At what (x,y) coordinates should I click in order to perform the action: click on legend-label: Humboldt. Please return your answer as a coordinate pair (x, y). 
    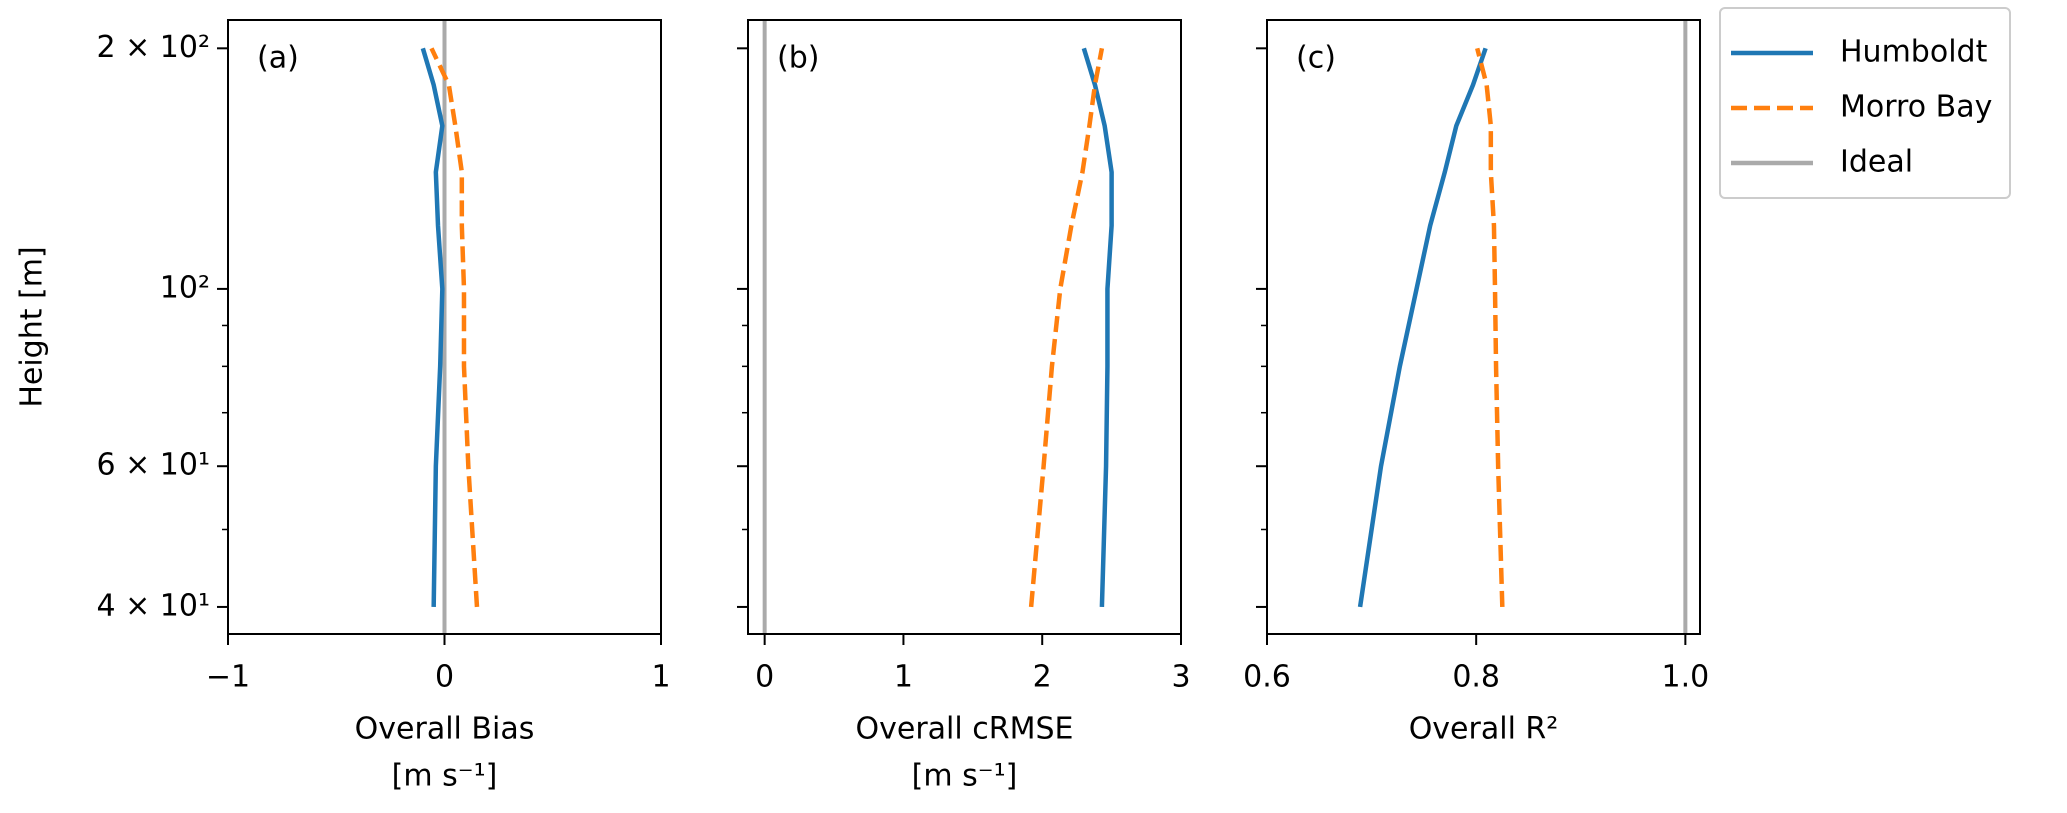
    Looking at the image, I should click on (1914, 52).